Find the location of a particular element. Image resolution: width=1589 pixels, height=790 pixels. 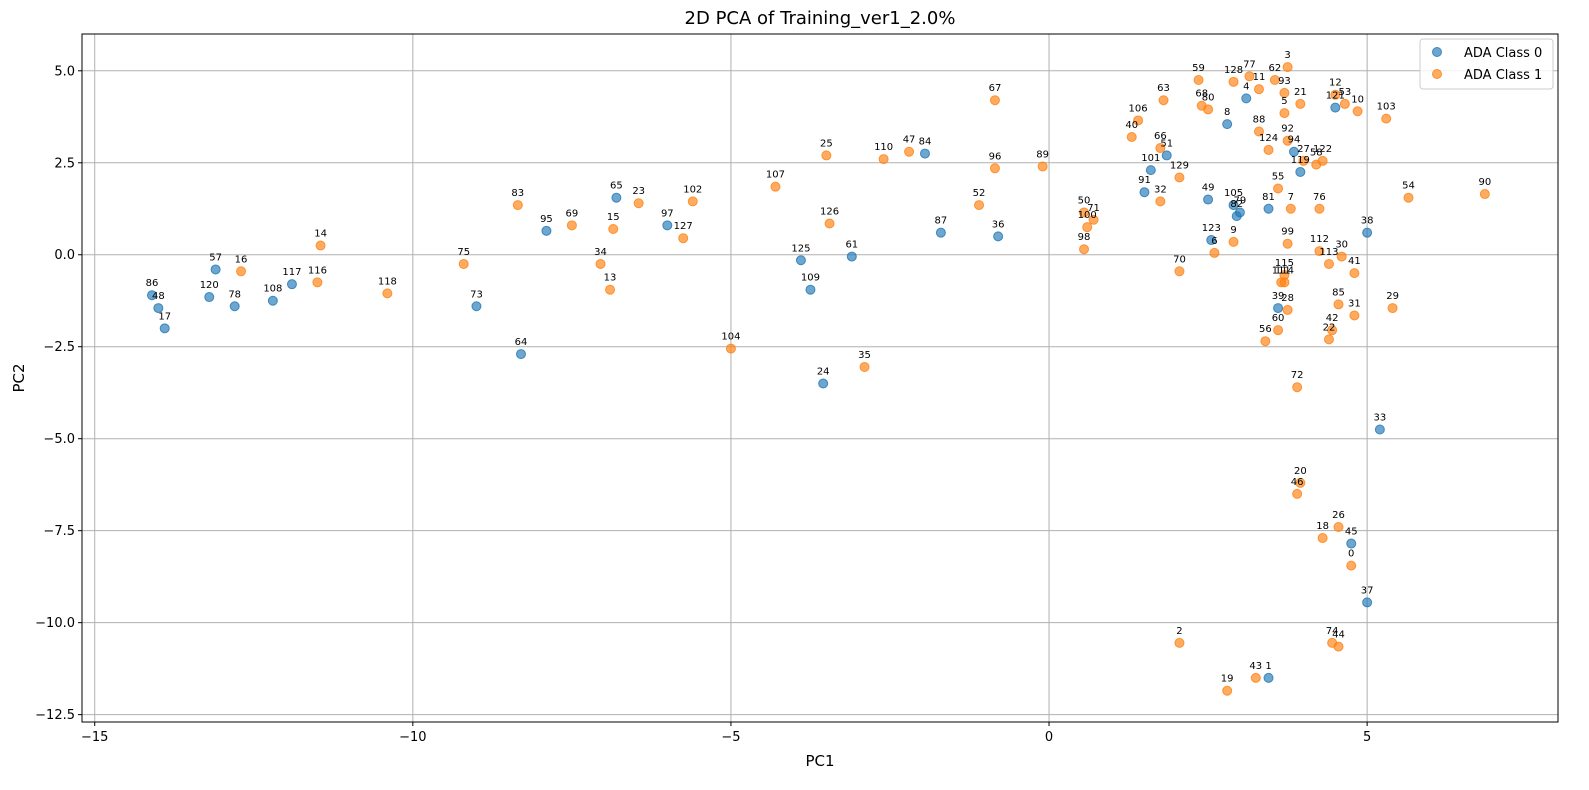

point-label: 73 is located at coordinates (476, 294).